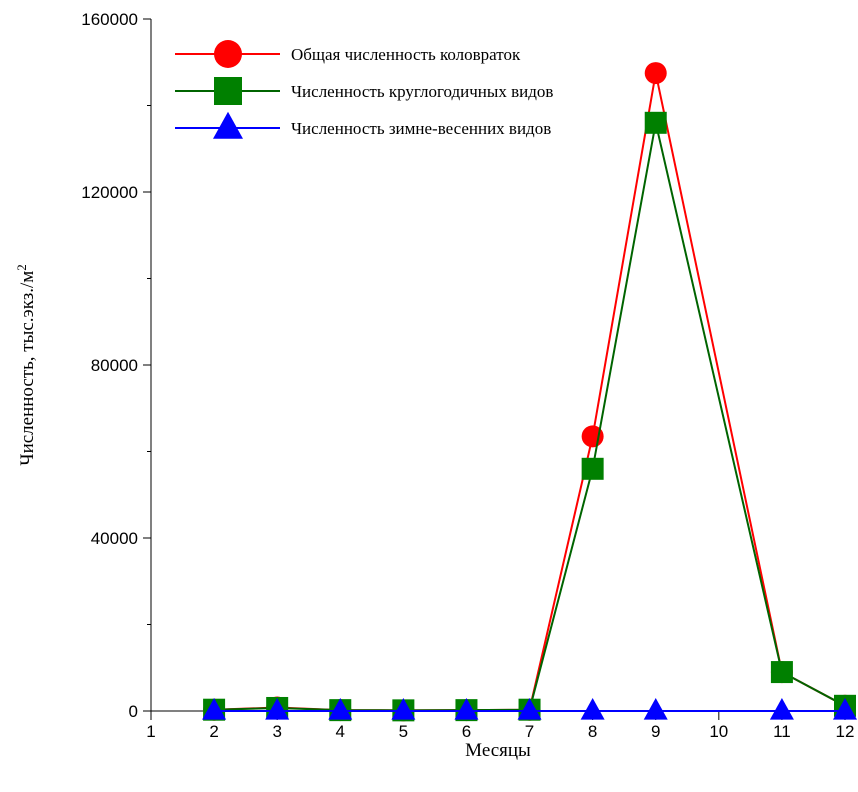  Describe the element at coordinates (500, 726) in the screenshot. I see `x-ticks: 1 2 3 4 5 6 7 8 9 10 11 12` at that location.